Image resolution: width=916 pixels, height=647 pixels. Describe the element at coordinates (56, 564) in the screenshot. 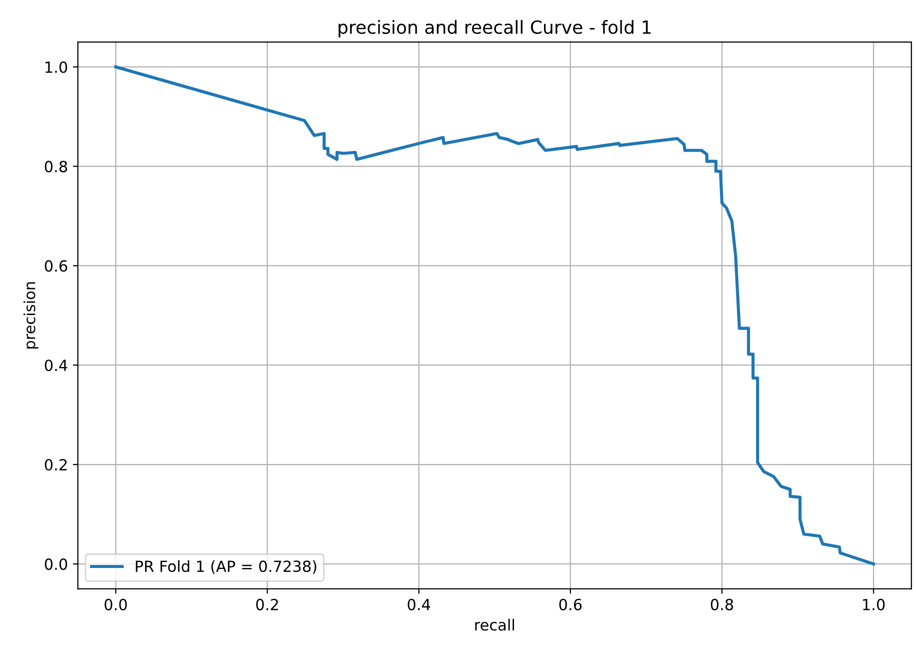

I see `y-tick-label: 0.0` at that location.